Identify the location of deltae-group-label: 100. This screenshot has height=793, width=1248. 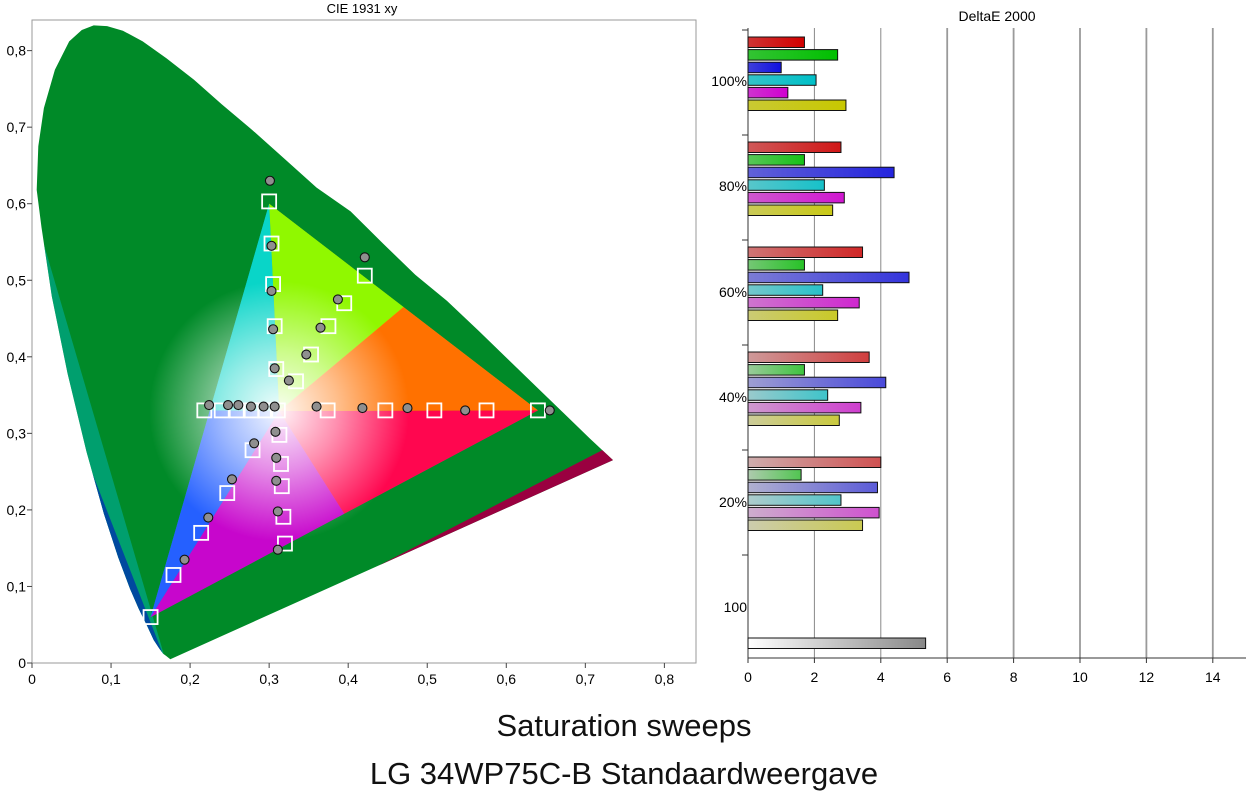
(736, 607).